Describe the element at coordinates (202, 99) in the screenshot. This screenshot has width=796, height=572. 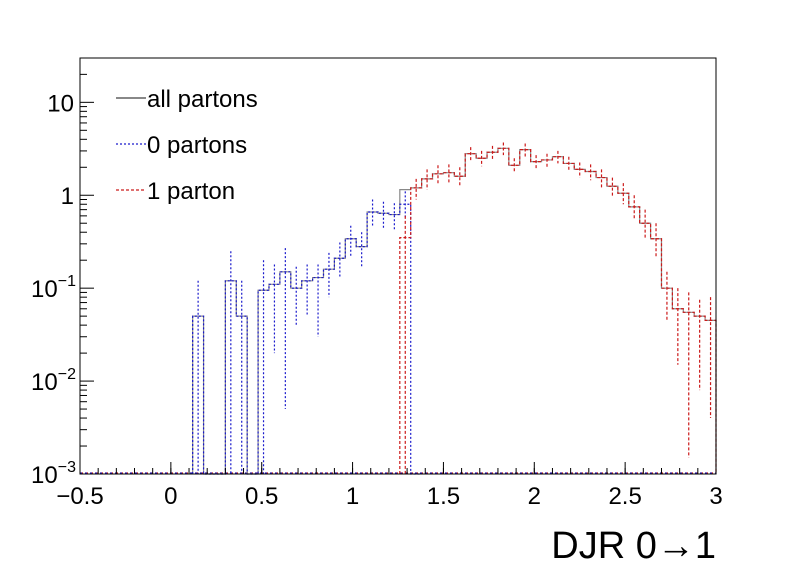
I see `legend-label: all partons` at that location.